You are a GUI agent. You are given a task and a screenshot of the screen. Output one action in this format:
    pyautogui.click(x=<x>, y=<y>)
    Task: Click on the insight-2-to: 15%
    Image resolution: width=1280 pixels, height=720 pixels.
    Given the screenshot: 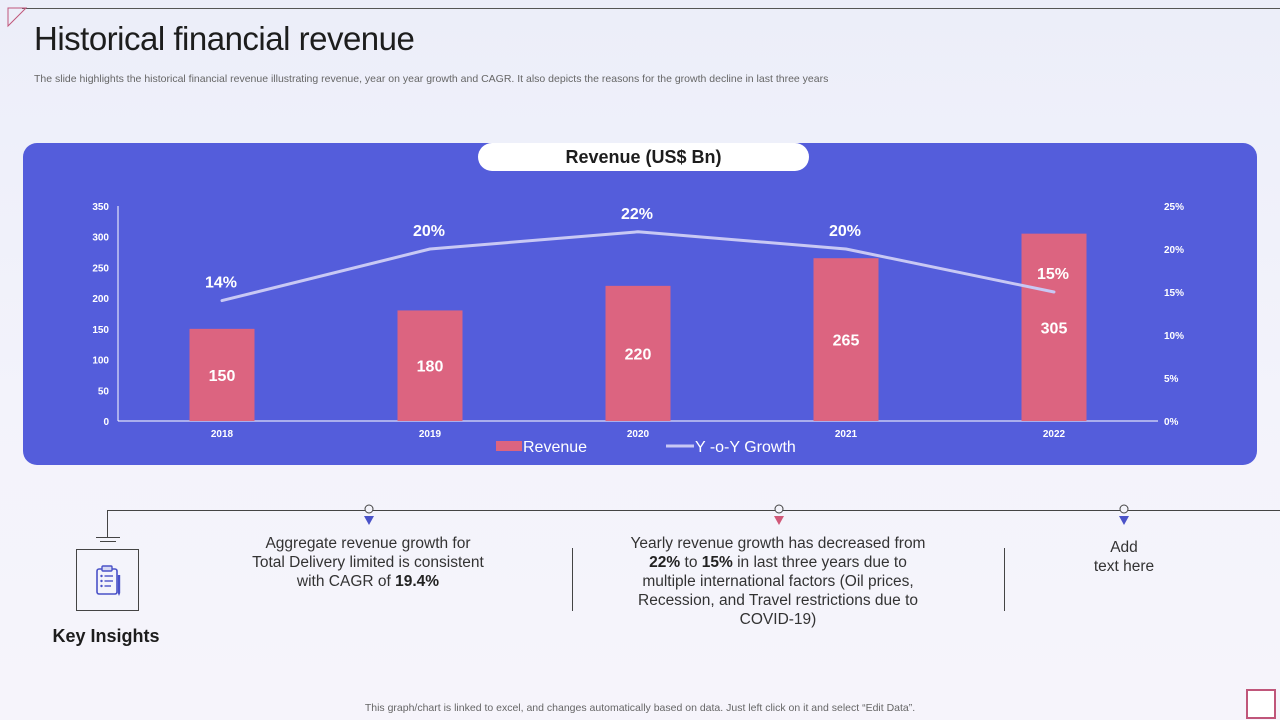 What is the action you would take?
    pyautogui.click(x=717, y=562)
    